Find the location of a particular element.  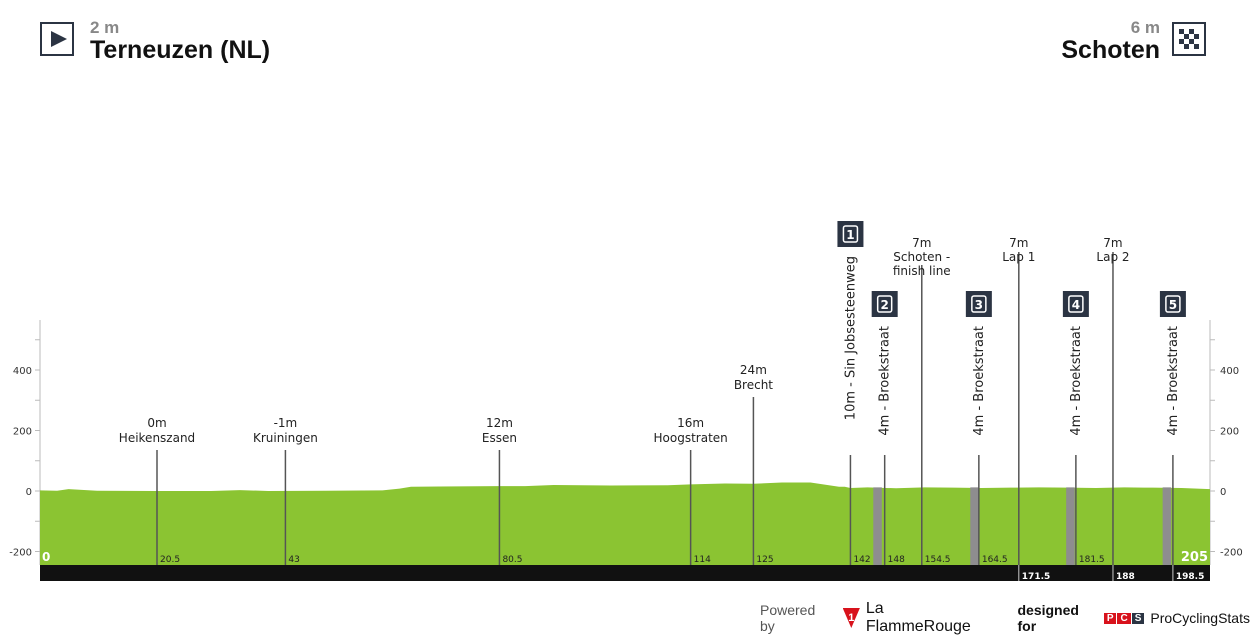

start-info: 2 m Terneuzen (NL) is located at coordinates (180, 41).